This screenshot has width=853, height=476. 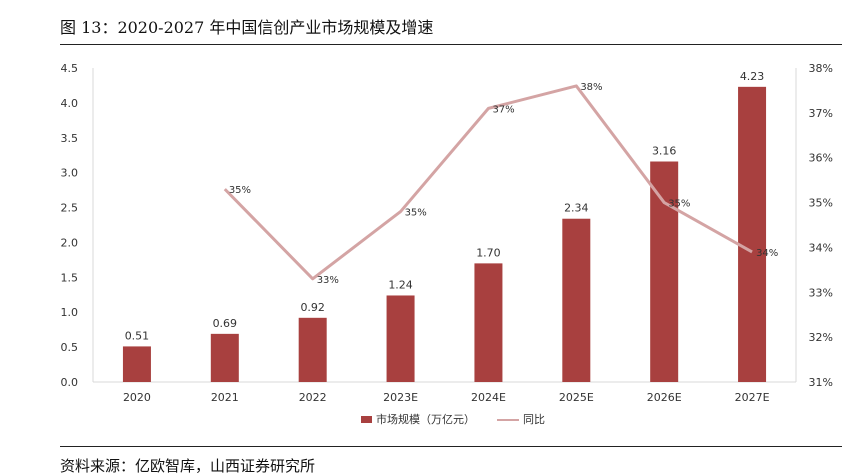 What do you see at coordinates (752, 397) in the screenshot?
I see `x-tick-label: 2027E` at bounding box center [752, 397].